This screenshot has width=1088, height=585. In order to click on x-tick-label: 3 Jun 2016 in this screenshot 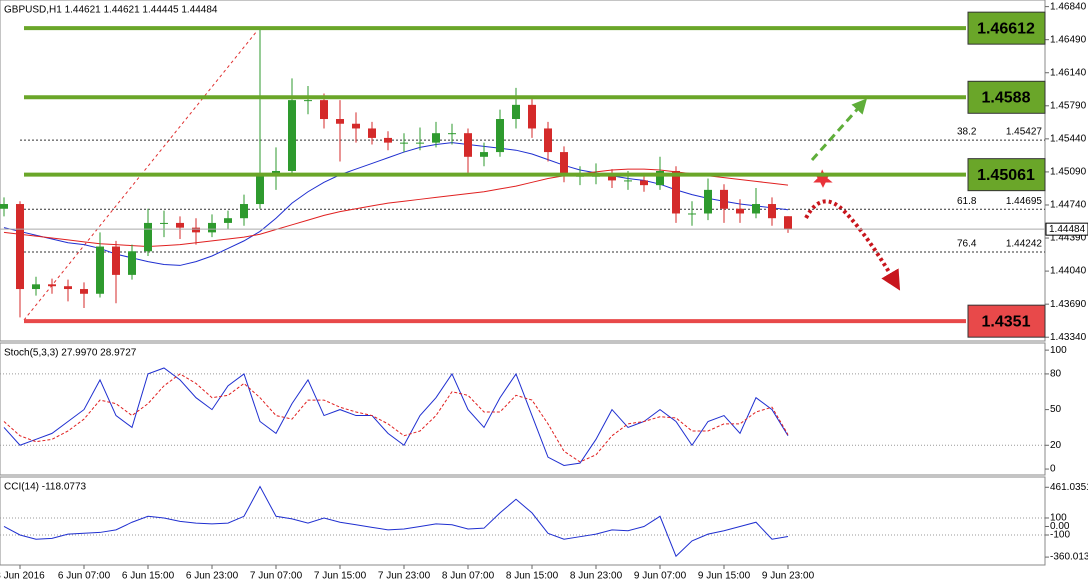, I will do `click(22, 576)`.